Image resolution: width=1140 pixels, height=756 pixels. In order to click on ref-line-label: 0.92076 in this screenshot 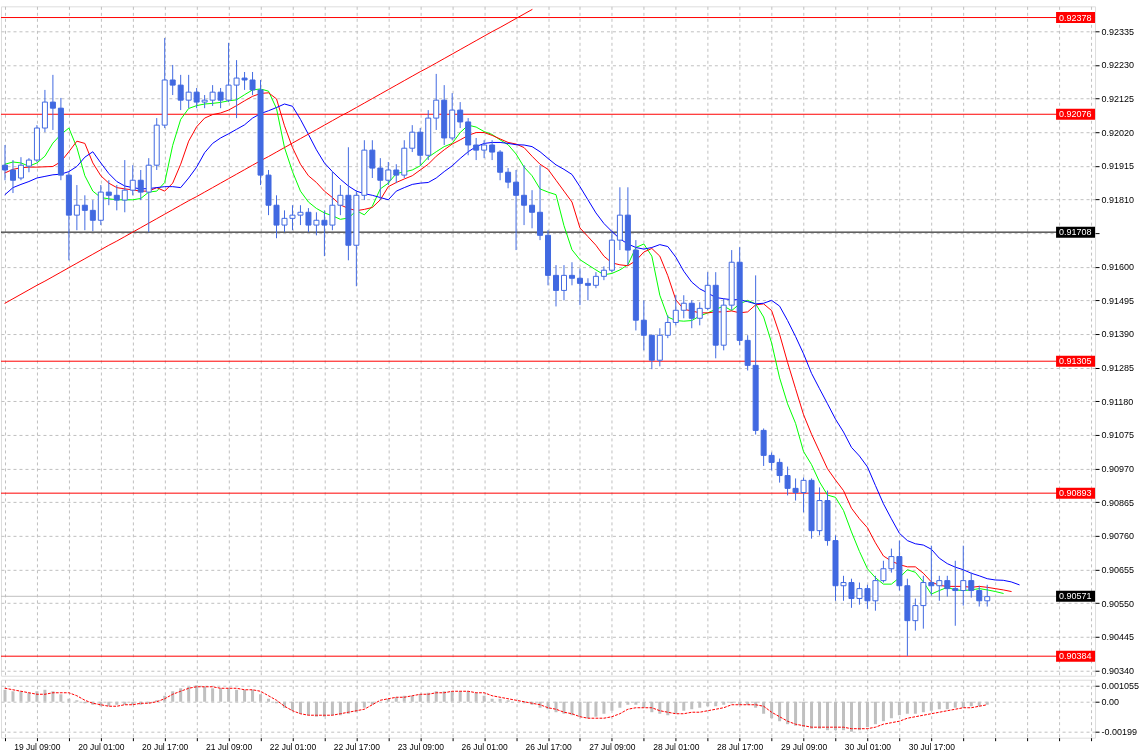, I will do `click(1075, 114)`.